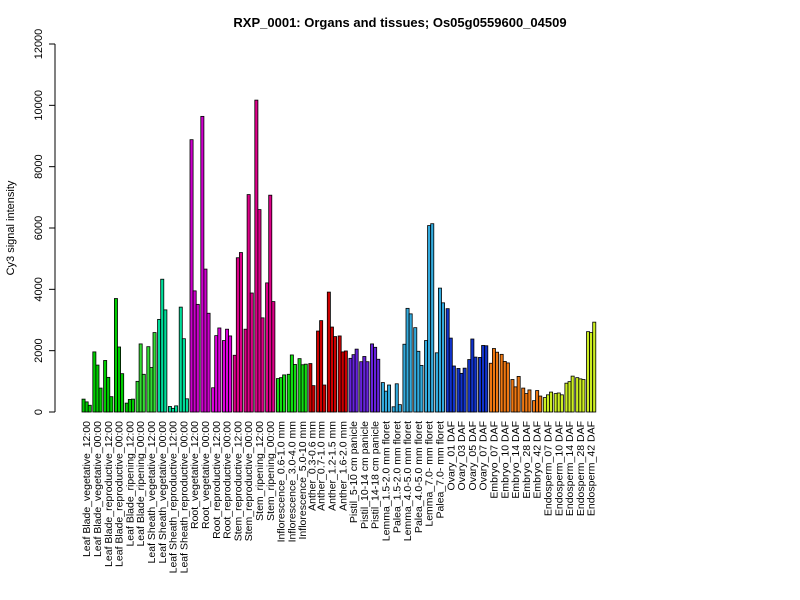 The height and width of the screenshot is (600, 800). I want to click on y-tick-label: 8000, so click(39, 166).